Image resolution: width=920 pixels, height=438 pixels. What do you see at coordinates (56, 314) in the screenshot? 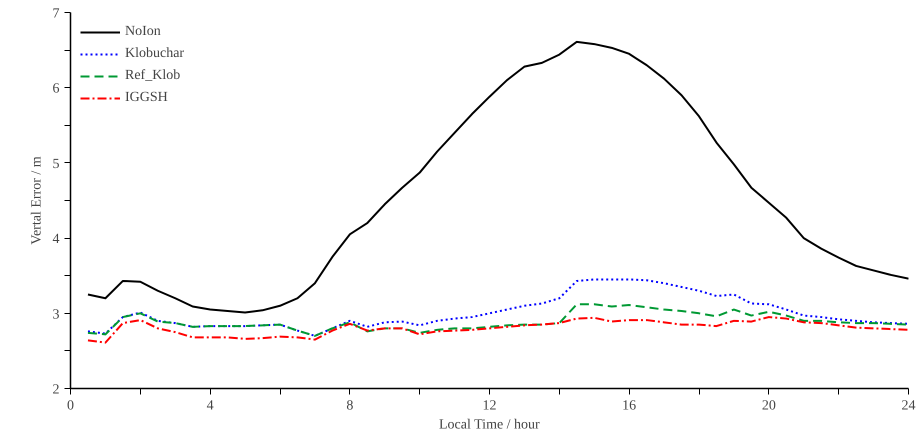
I see `y-tick-label: 3` at bounding box center [56, 314].